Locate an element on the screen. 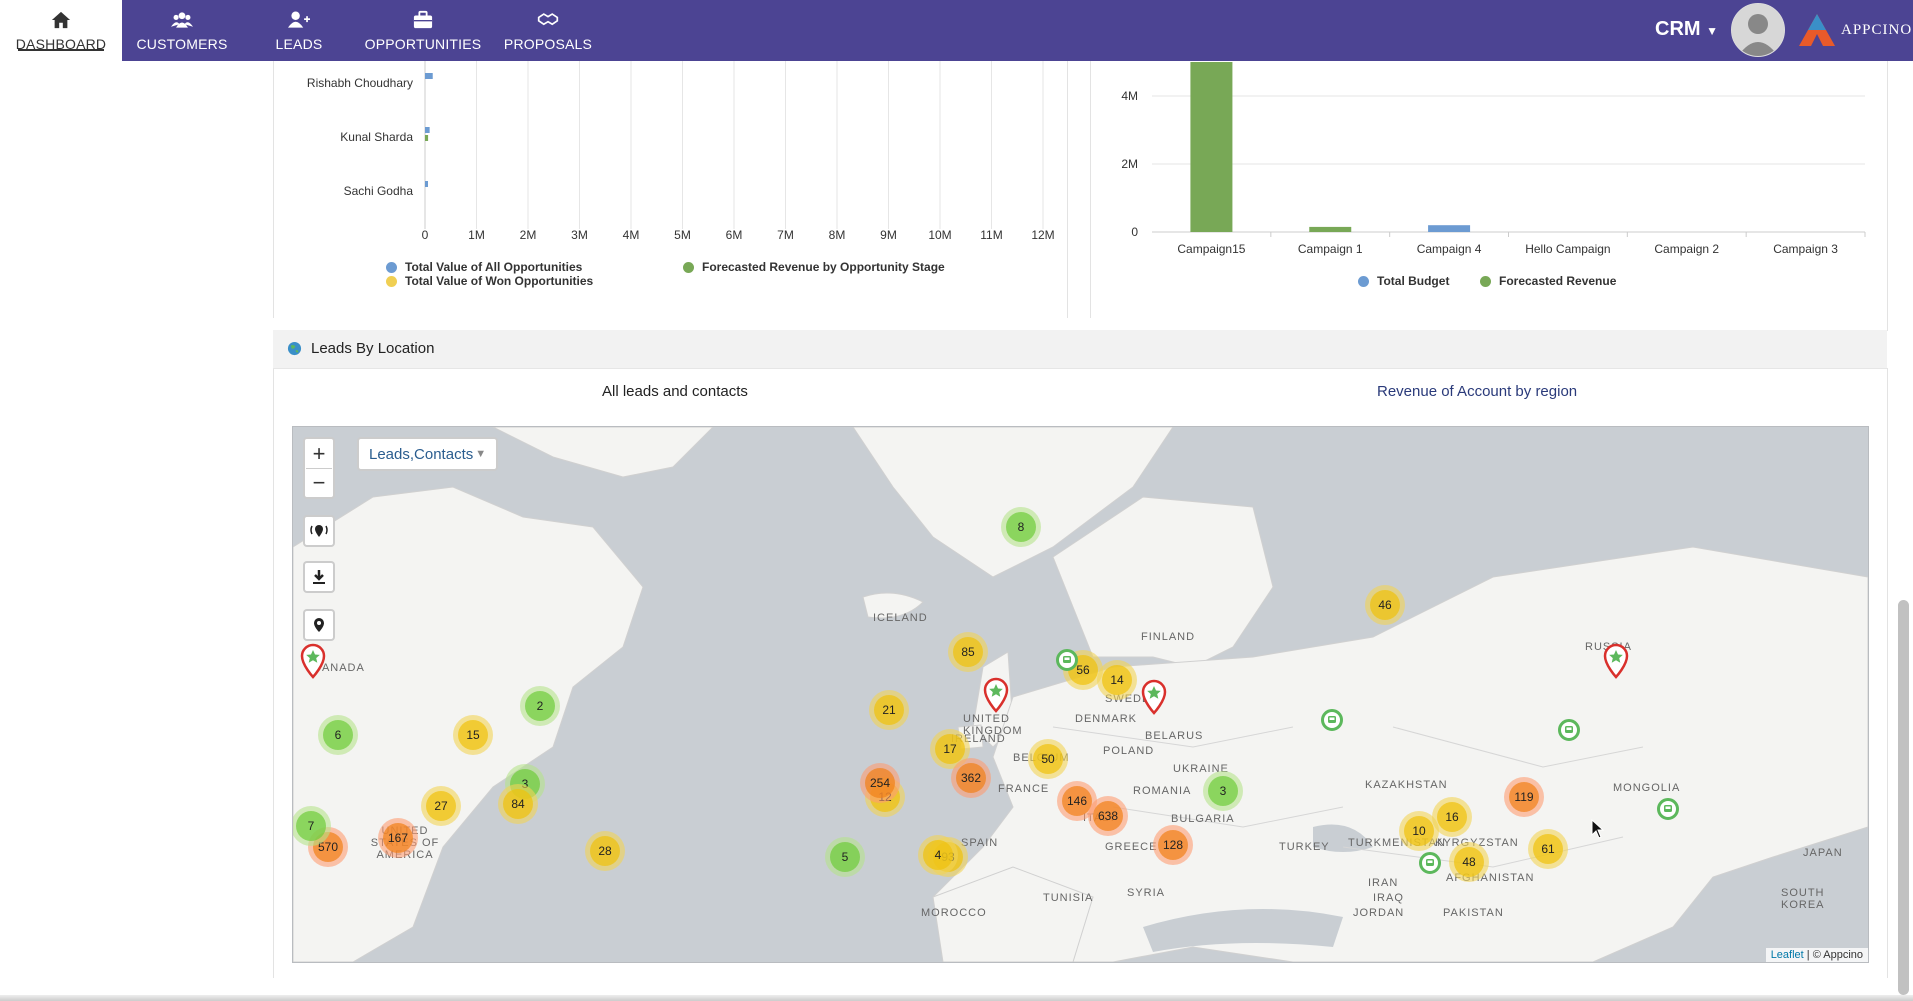 The image size is (1913, 1001). nav-opportunities-label: OPPORTUNITIES is located at coordinates (423, 43).